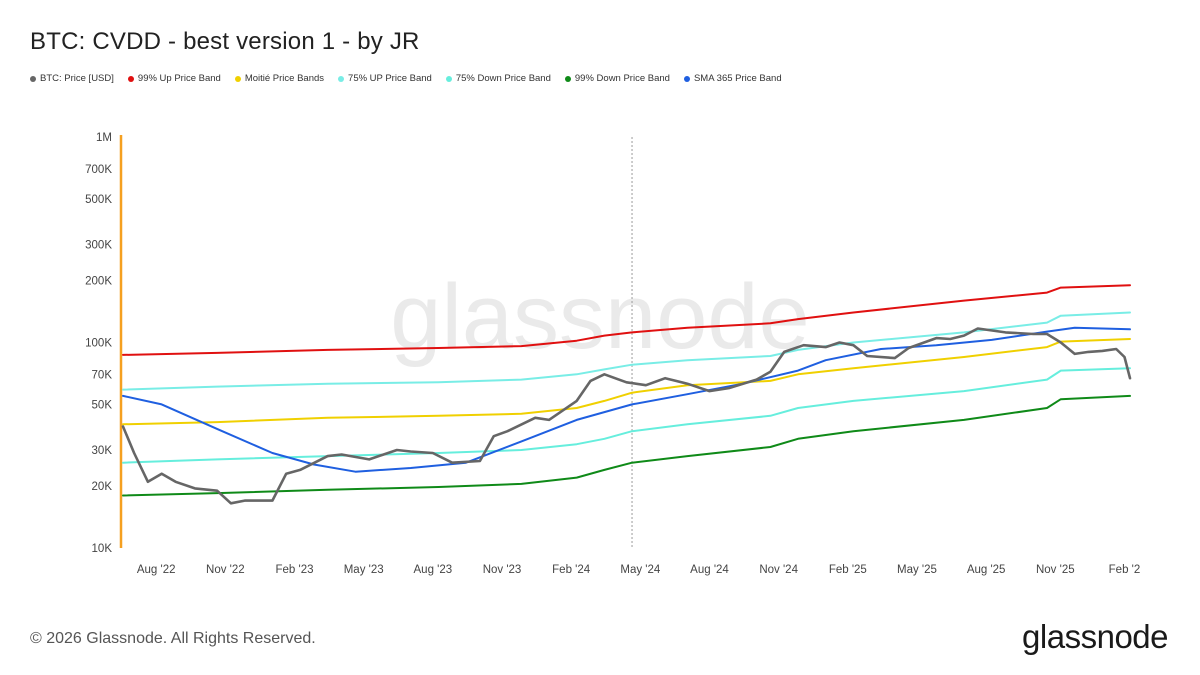 The height and width of the screenshot is (675, 1200). What do you see at coordinates (179, 78) in the screenshot?
I see `legend-label: 99% Up Price Band` at bounding box center [179, 78].